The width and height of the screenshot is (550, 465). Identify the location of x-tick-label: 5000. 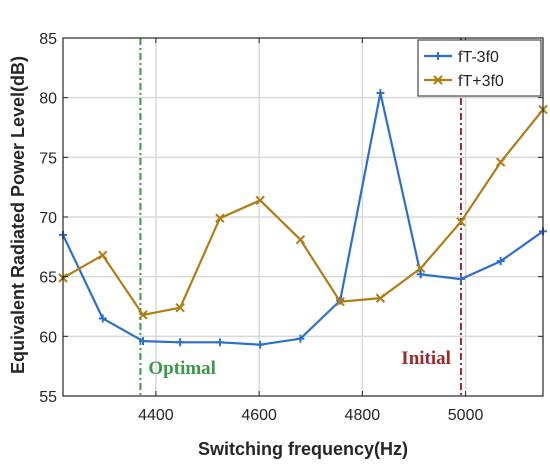
(466, 415).